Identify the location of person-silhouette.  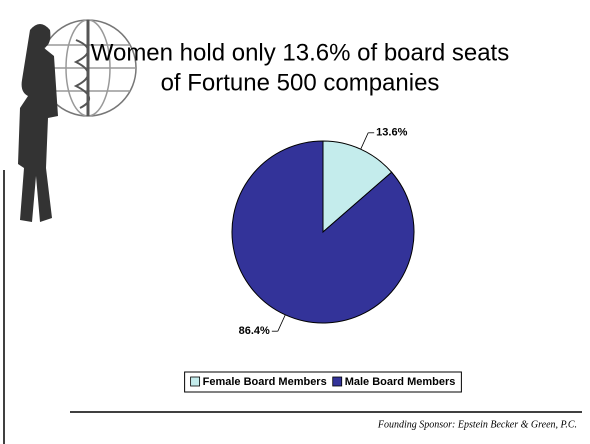
(38, 123).